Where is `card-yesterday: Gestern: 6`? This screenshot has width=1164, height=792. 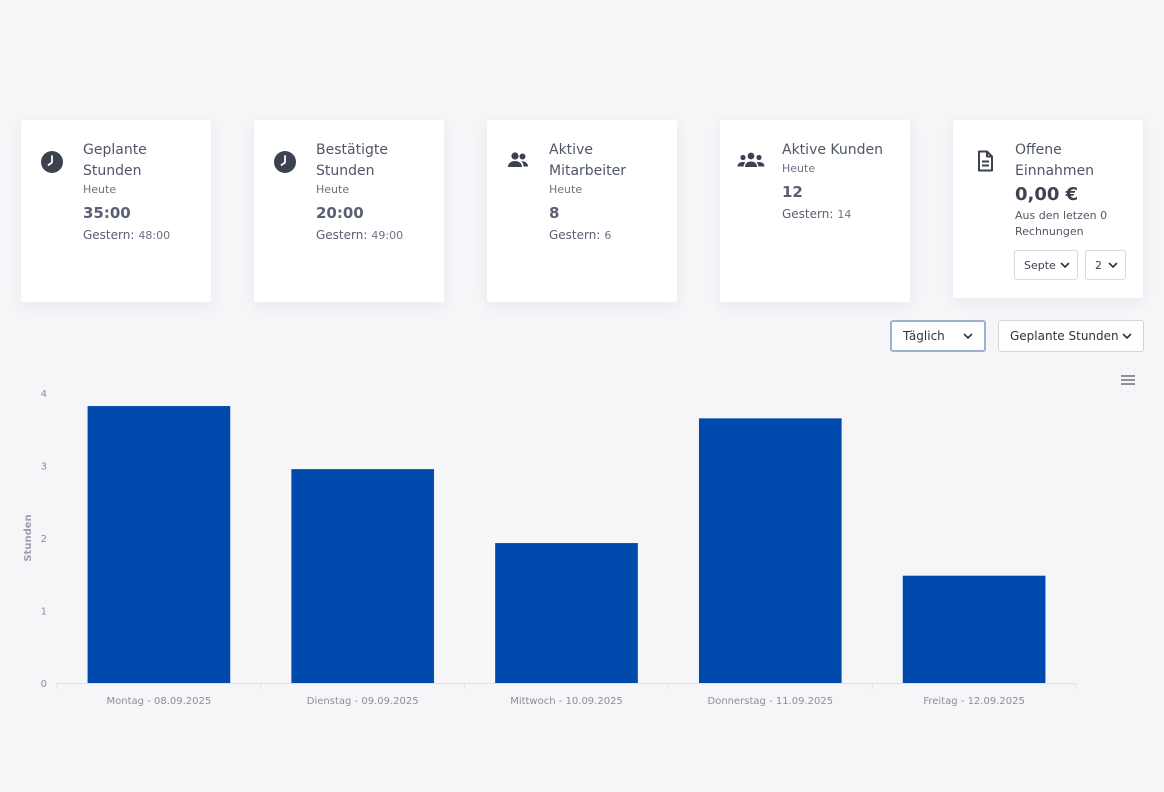
card-yesterday: Gestern: 6 is located at coordinates (609, 235).